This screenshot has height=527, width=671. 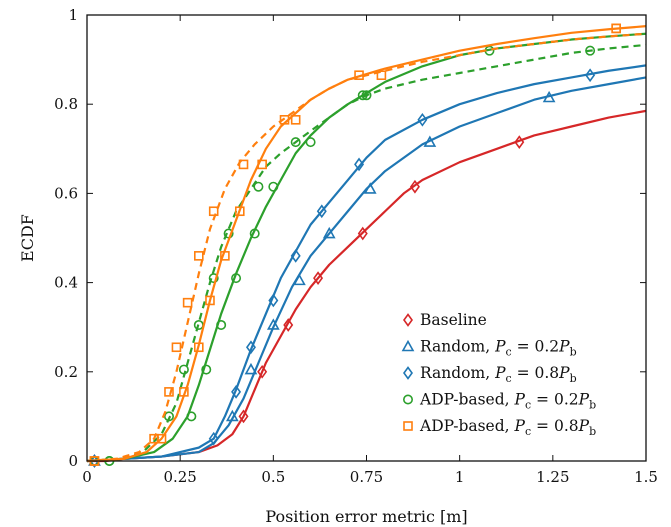 What do you see at coordinates (179, 477) in the screenshot?
I see `x-tick-label: 0.25` at bounding box center [179, 477].